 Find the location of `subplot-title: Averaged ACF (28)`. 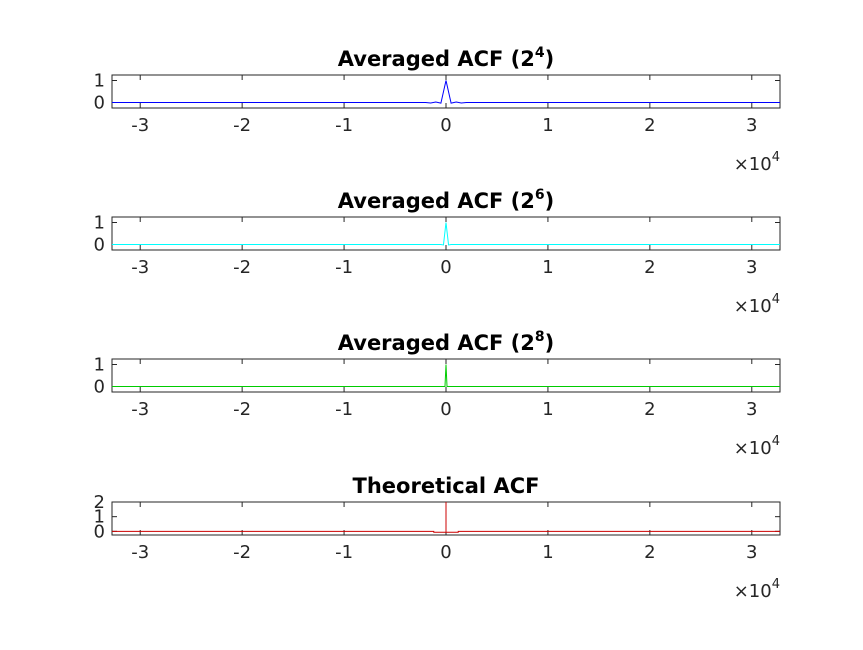

subplot-title: Averaged ACF (28) is located at coordinates (446, 342).